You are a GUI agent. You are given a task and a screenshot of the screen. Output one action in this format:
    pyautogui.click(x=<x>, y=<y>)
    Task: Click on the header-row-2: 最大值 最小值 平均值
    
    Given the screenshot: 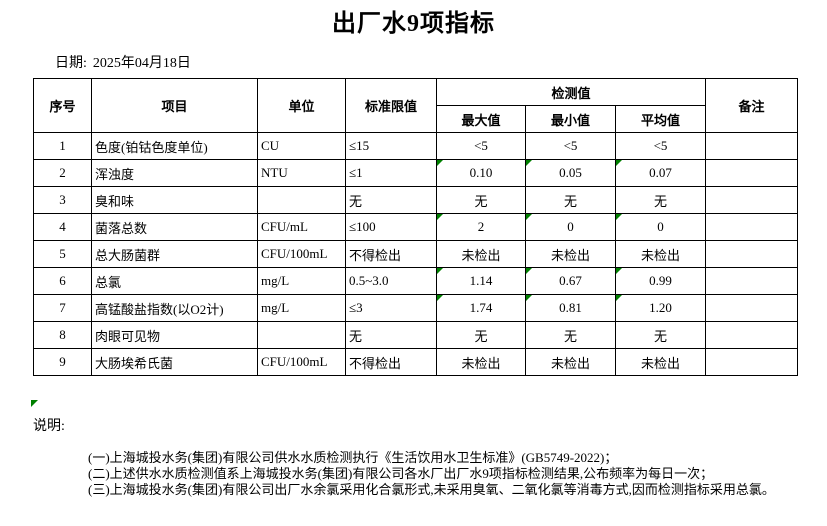 What is the action you would take?
    pyautogui.click(x=416, y=119)
    